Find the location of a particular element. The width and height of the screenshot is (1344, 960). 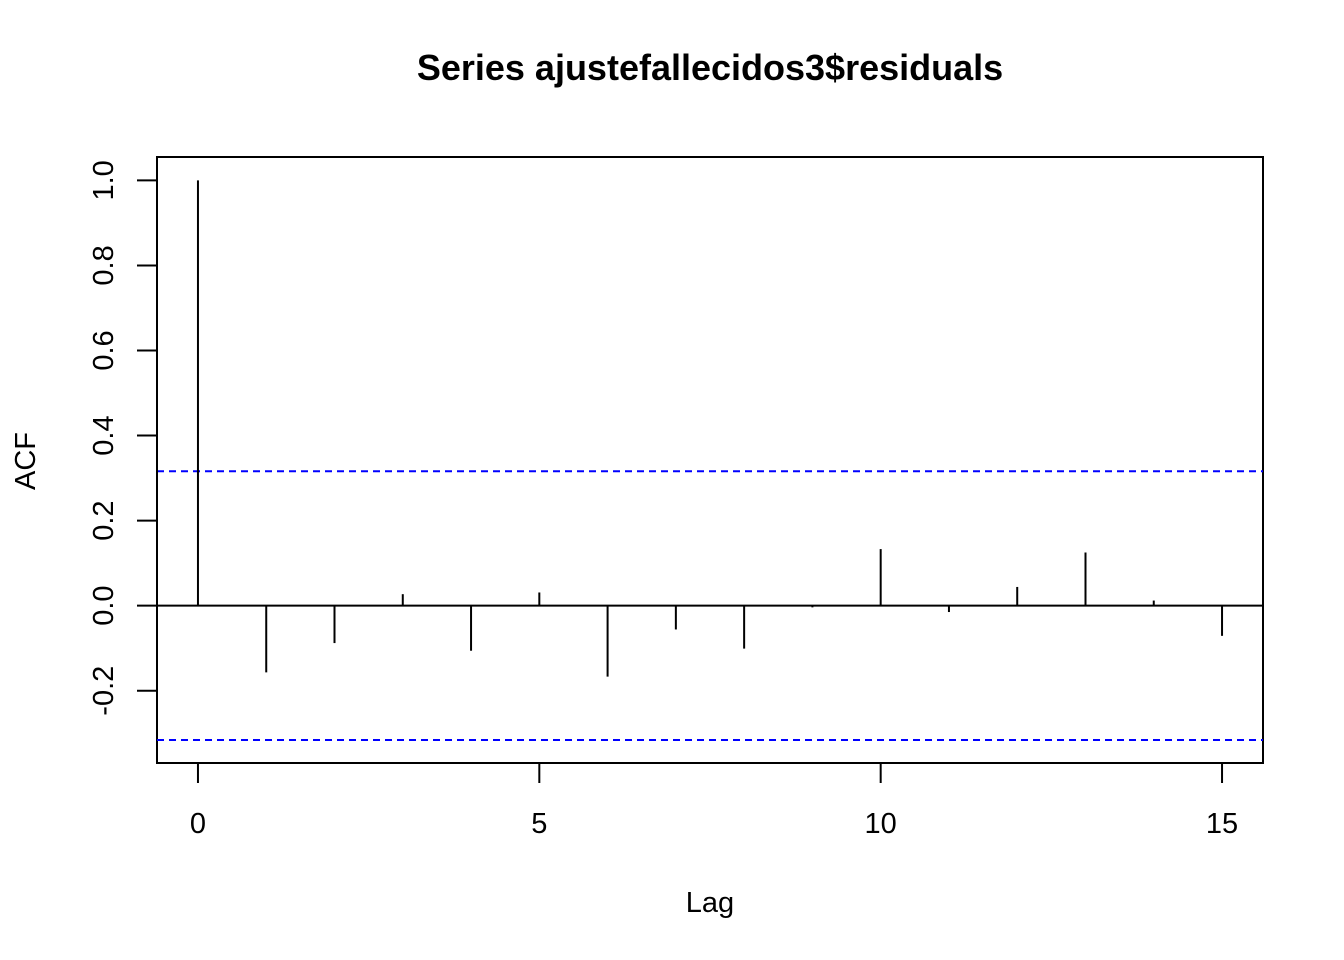

y-tick-label: 0.4 is located at coordinates (104, 435).